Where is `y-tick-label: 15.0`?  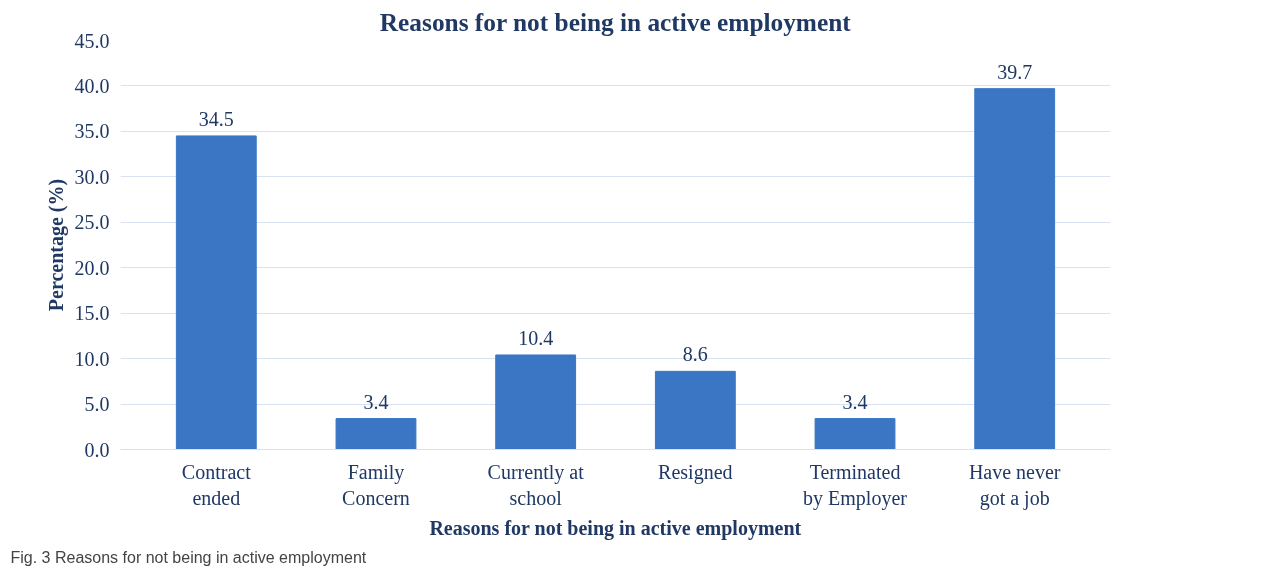 y-tick-label: 15.0 is located at coordinates (92, 313).